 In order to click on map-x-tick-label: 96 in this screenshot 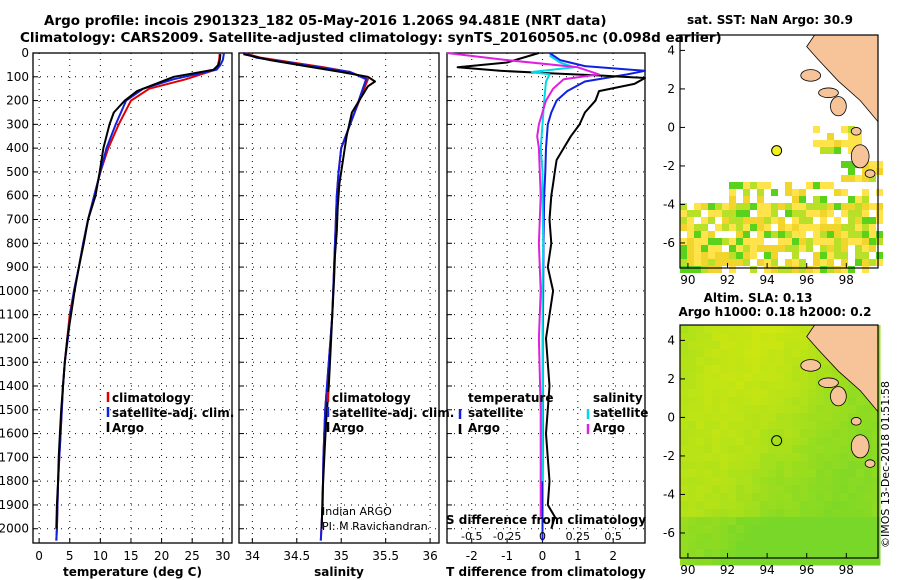, I will do `click(806, 280)`.